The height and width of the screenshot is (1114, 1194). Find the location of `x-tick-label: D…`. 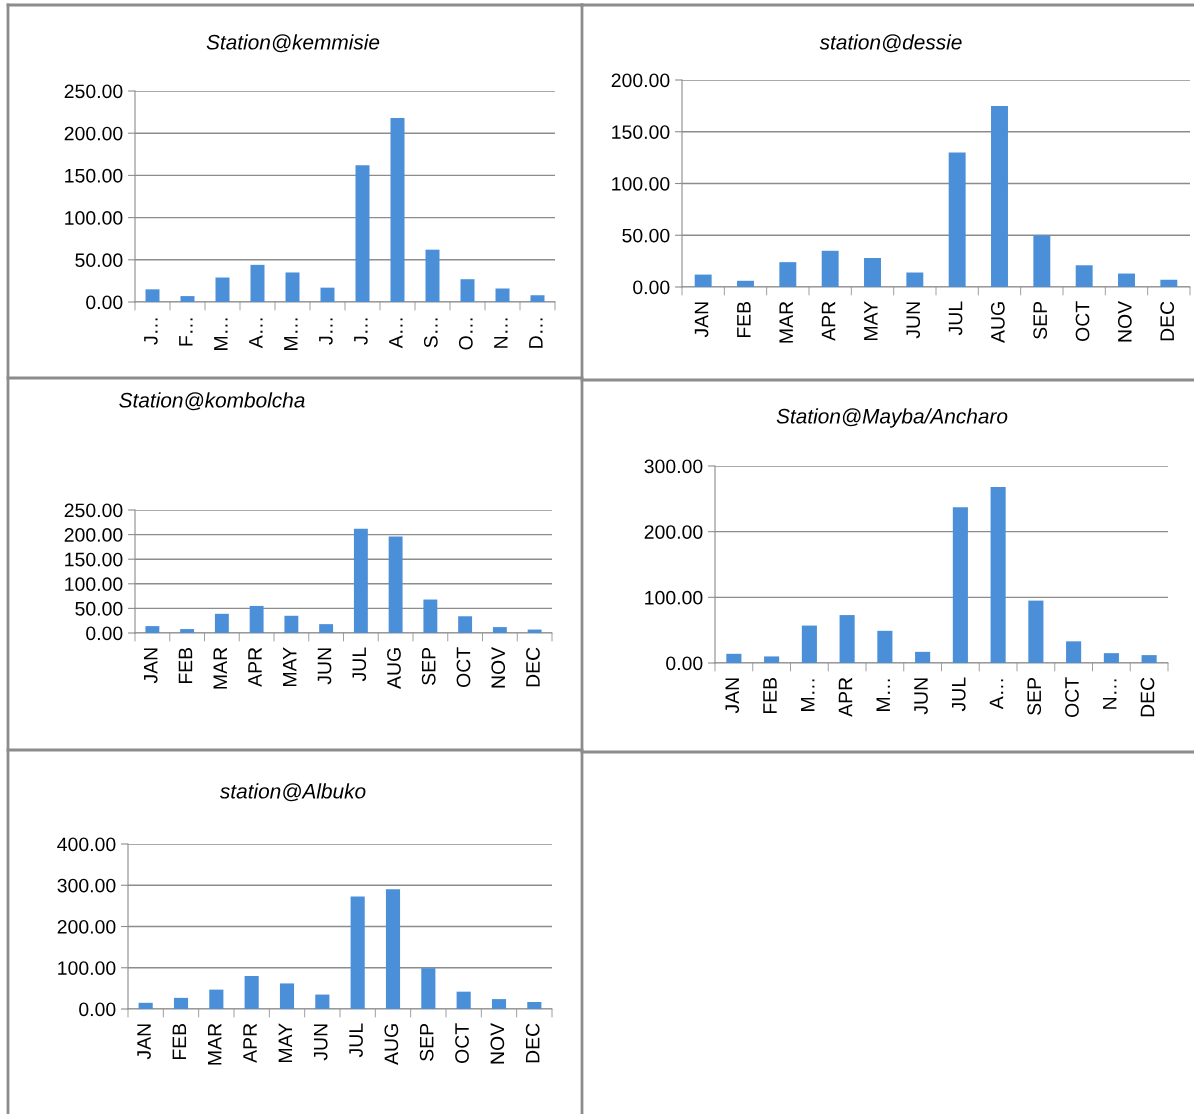

x-tick-label: D… is located at coordinates (536, 333).